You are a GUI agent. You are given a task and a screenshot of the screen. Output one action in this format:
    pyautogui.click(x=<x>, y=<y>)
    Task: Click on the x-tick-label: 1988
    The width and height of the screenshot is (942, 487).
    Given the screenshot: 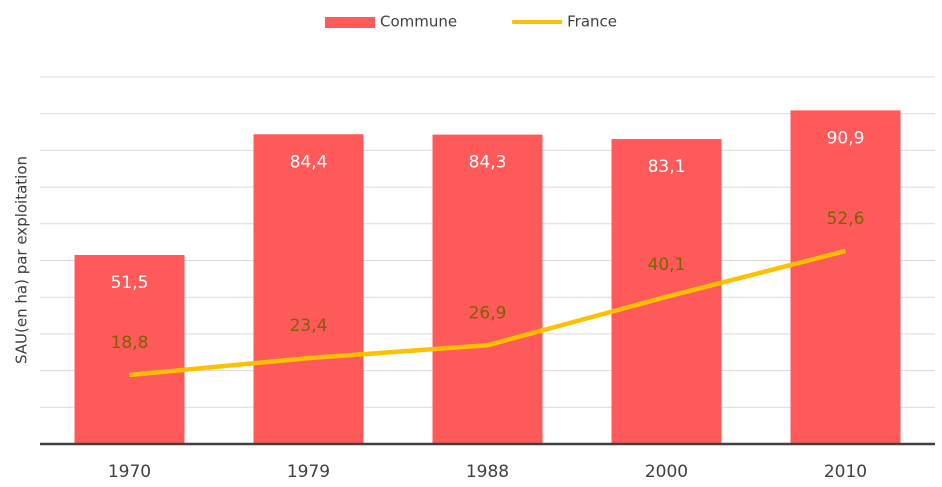 What is the action you would take?
    pyautogui.click(x=487, y=472)
    